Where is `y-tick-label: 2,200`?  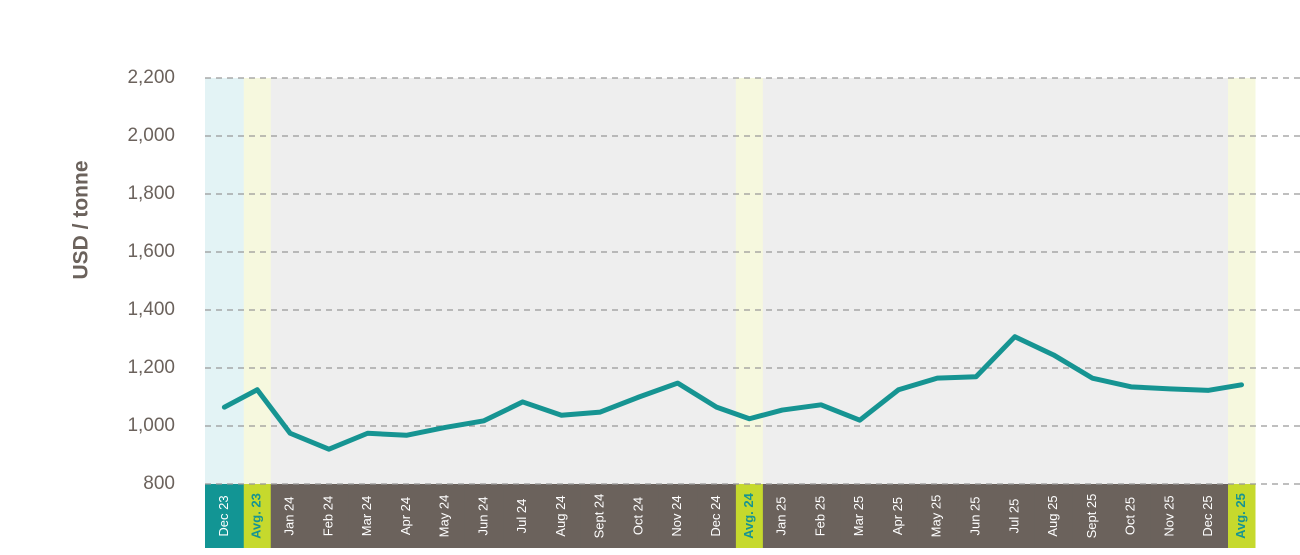
y-tick-label: 2,200 is located at coordinates (151, 77).